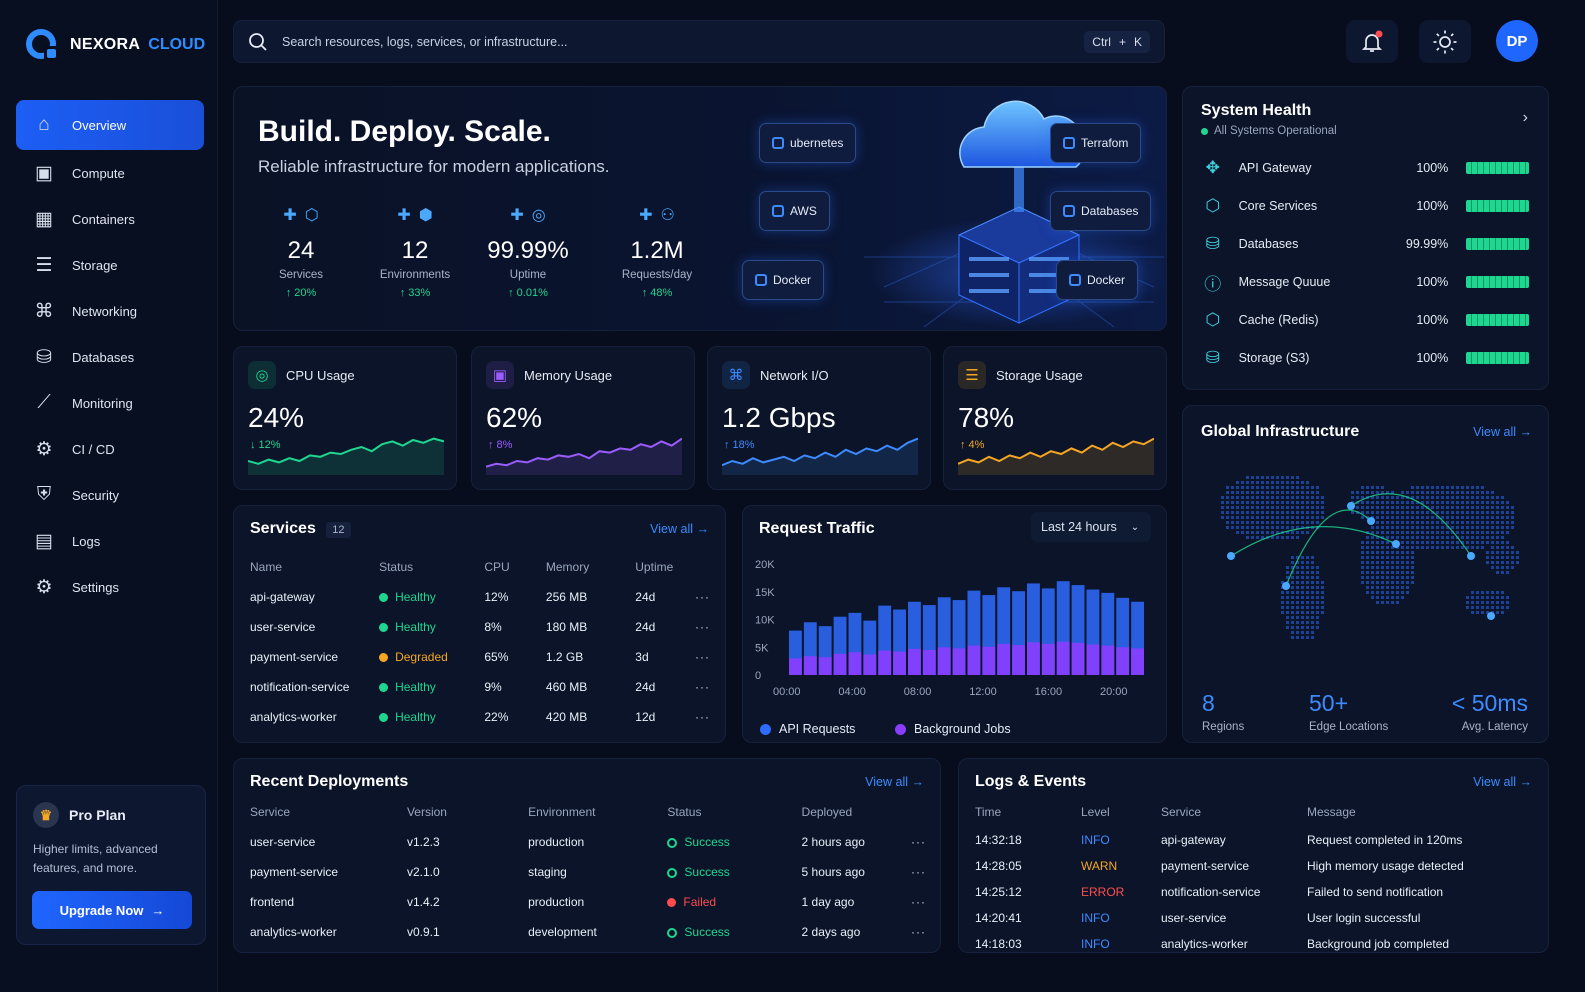 The image size is (1585, 992). What do you see at coordinates (1366, 206) in the screenshot?
I see `health-row: ⬡ Core Services 100%` at bounding box center [1366, 206].